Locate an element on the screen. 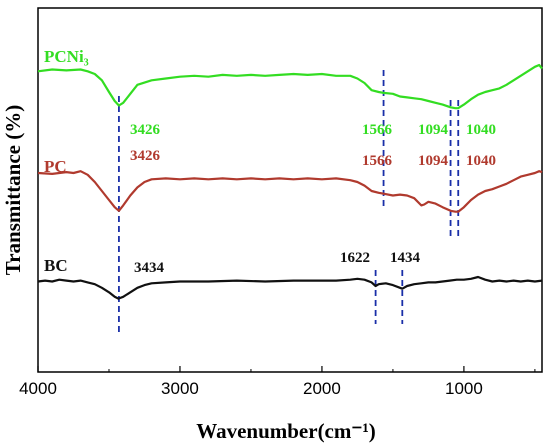  peak-annotation-4: 3426 is located at coordinates (145, 156).